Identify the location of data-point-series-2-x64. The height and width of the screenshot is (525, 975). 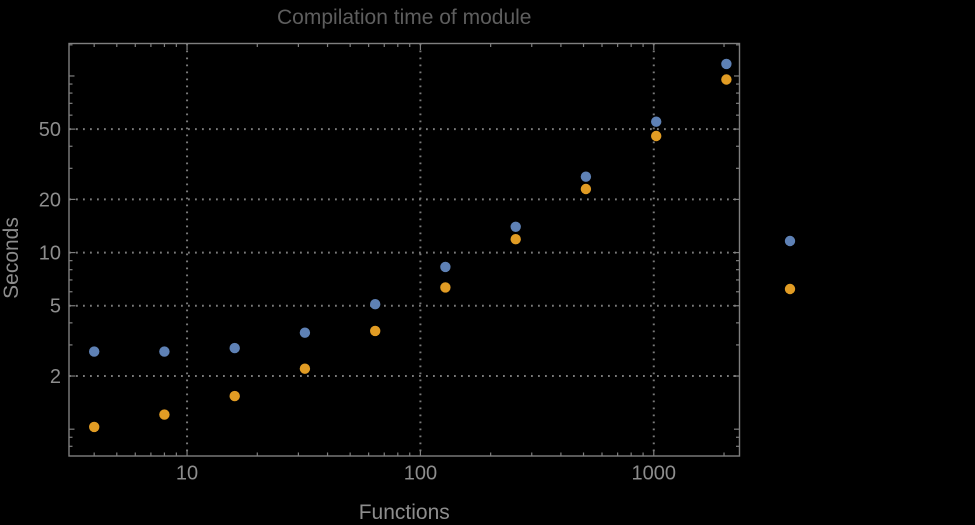
(375, 331).